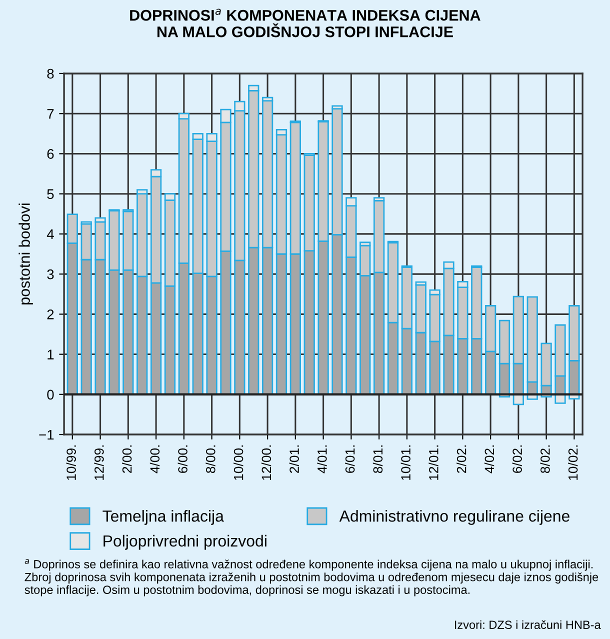  Describe the element at coordinates (405, 462) in the screenshot. I see `x-tick-label: 10/01.` at that location.